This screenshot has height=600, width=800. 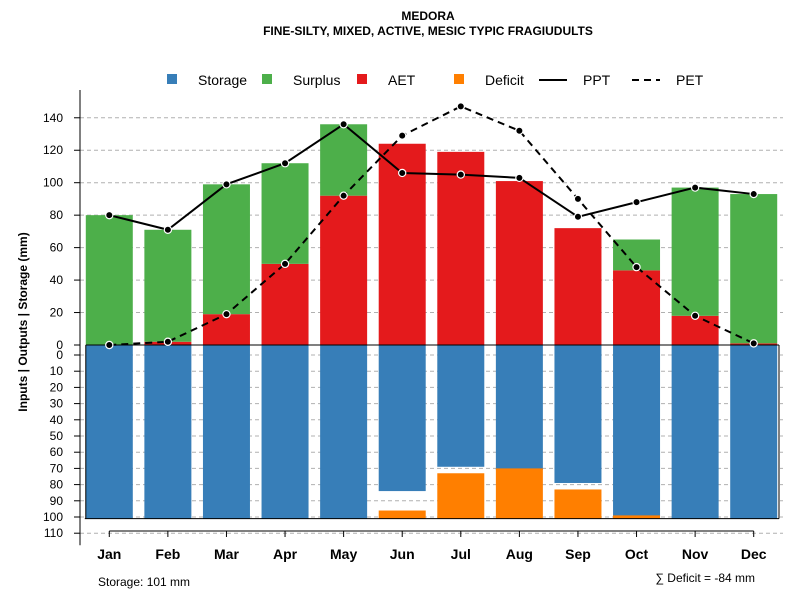 What do you see at coordinates (637, 554) in the screenshot?
I see `x-tick-label: Oct` at bounding box center [637, 554].